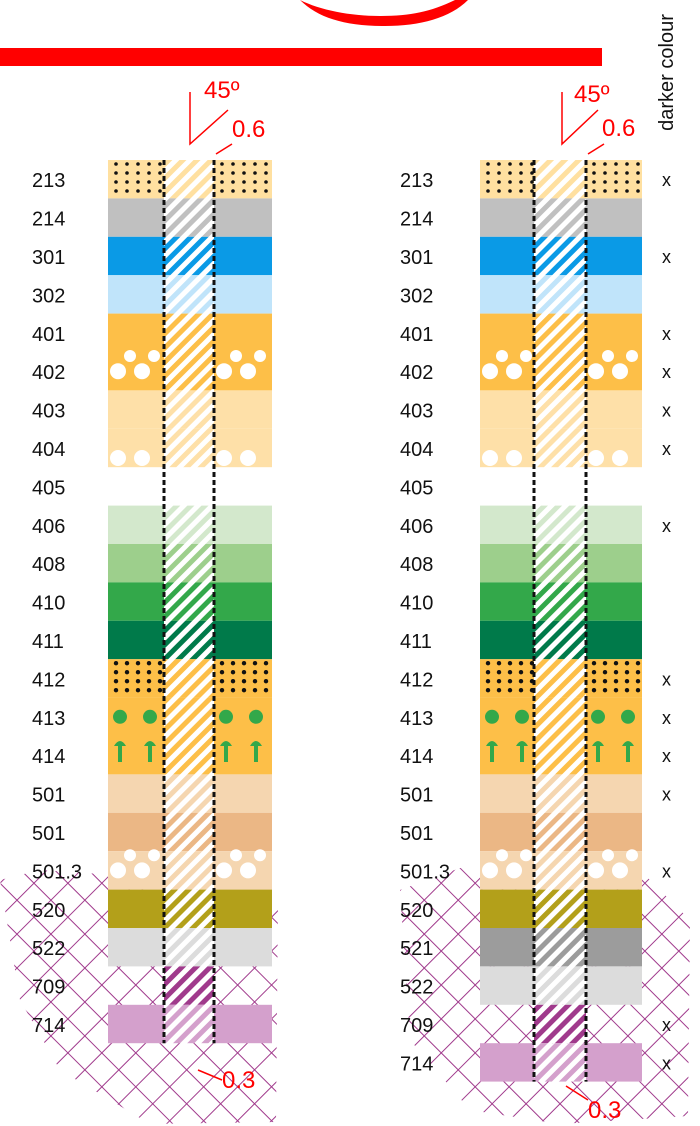 This screenshot has width=700, height=1126. I want to click on legend-row-410: 410, so click(521, 601).